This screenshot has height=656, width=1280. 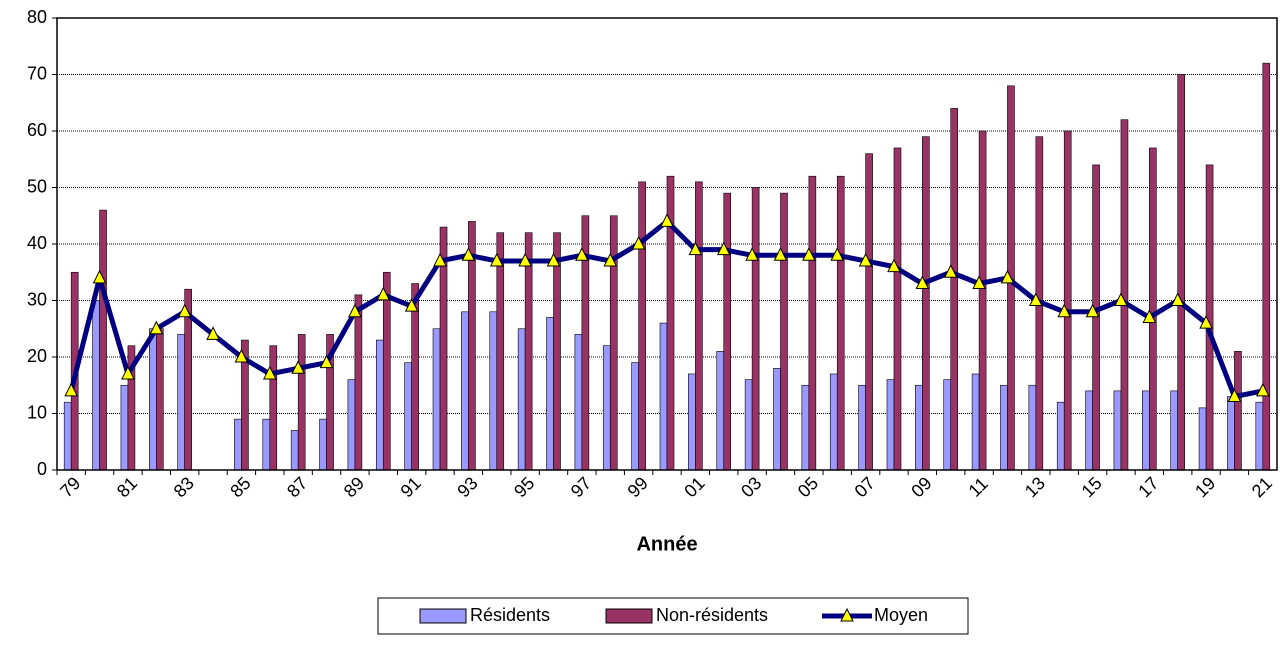 I want to click on x-tick-label: 95, so click(x=524, y=487).